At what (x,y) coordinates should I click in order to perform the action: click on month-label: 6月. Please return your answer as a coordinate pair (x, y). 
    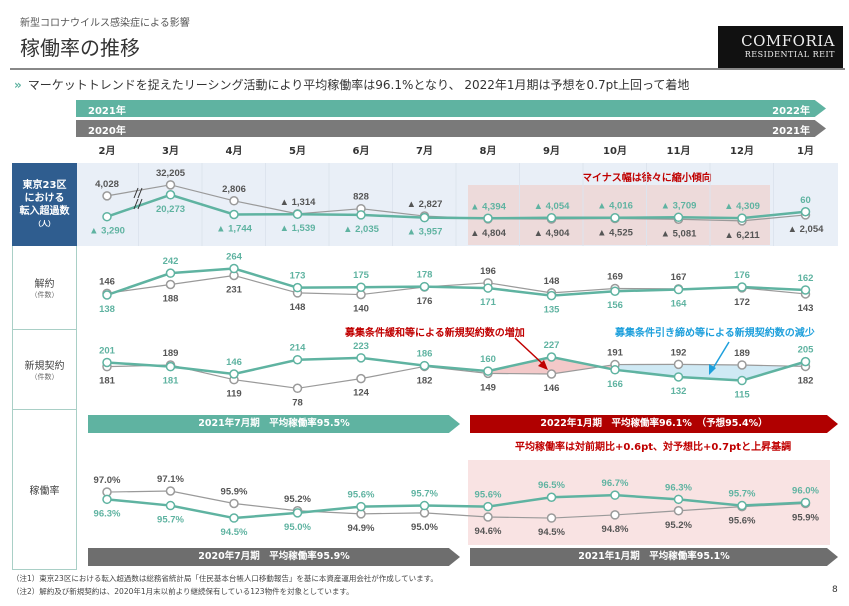
    Looking at the image, I should click on (361, 151).